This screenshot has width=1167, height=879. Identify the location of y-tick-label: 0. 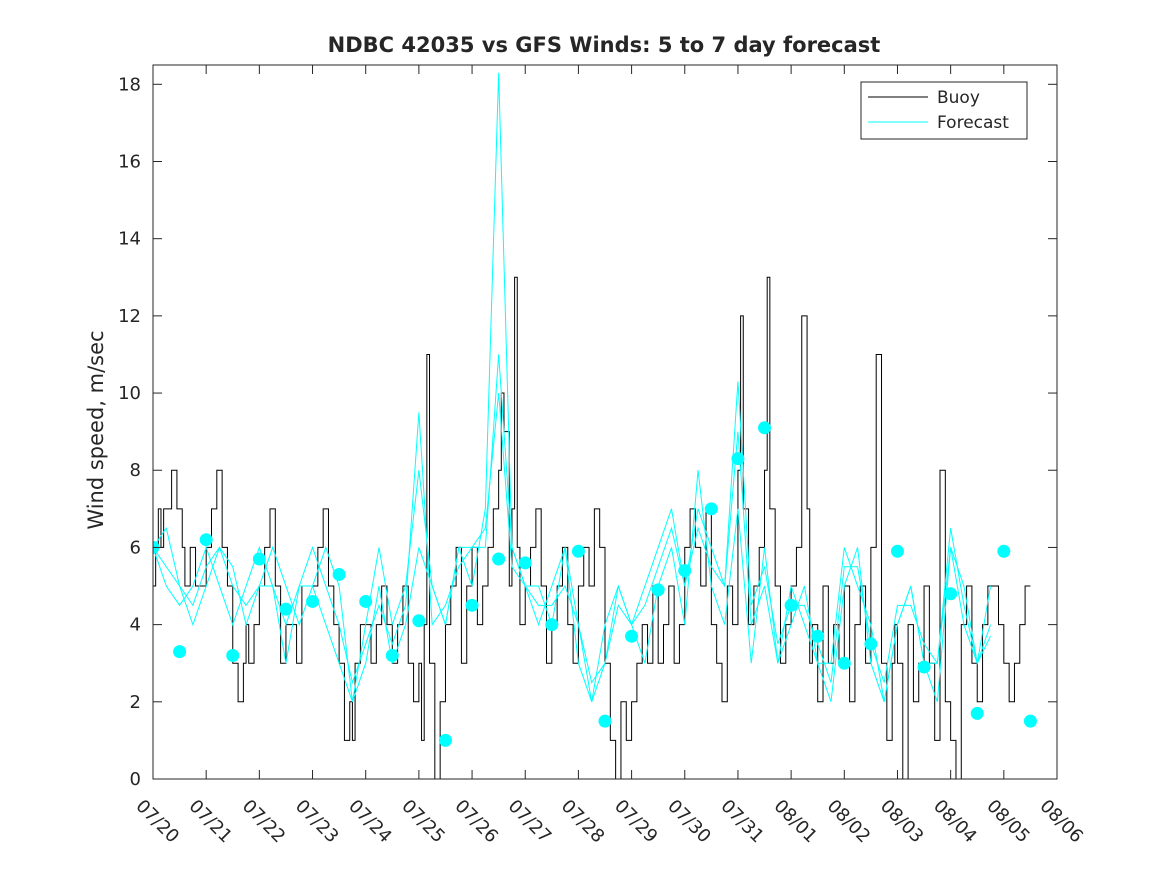
(135, 779).